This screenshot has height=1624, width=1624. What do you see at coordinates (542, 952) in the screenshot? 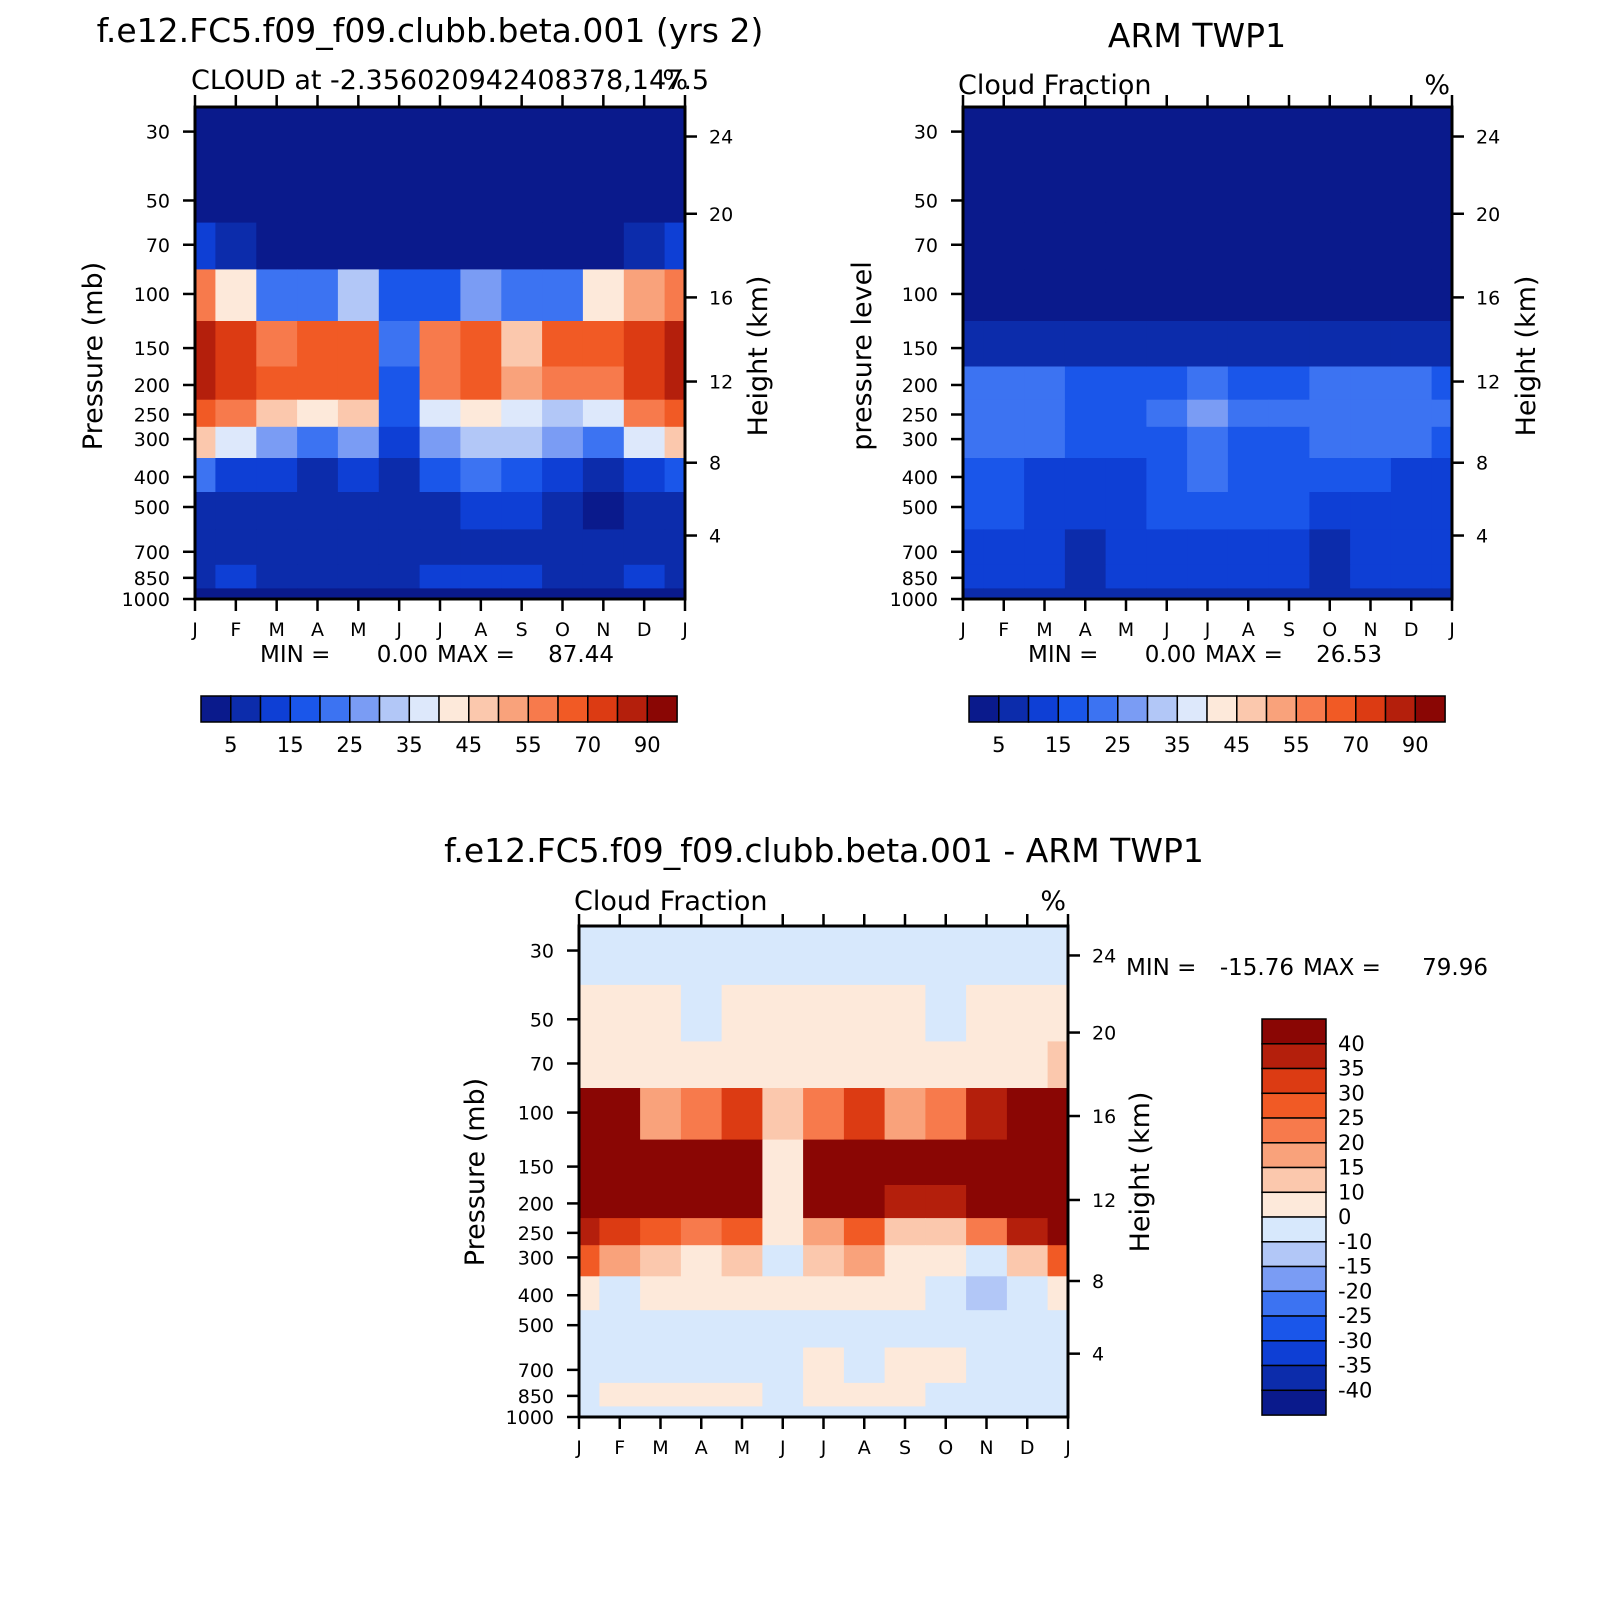
I see `y-tick-label: 30` at bounding box center [542, 952].